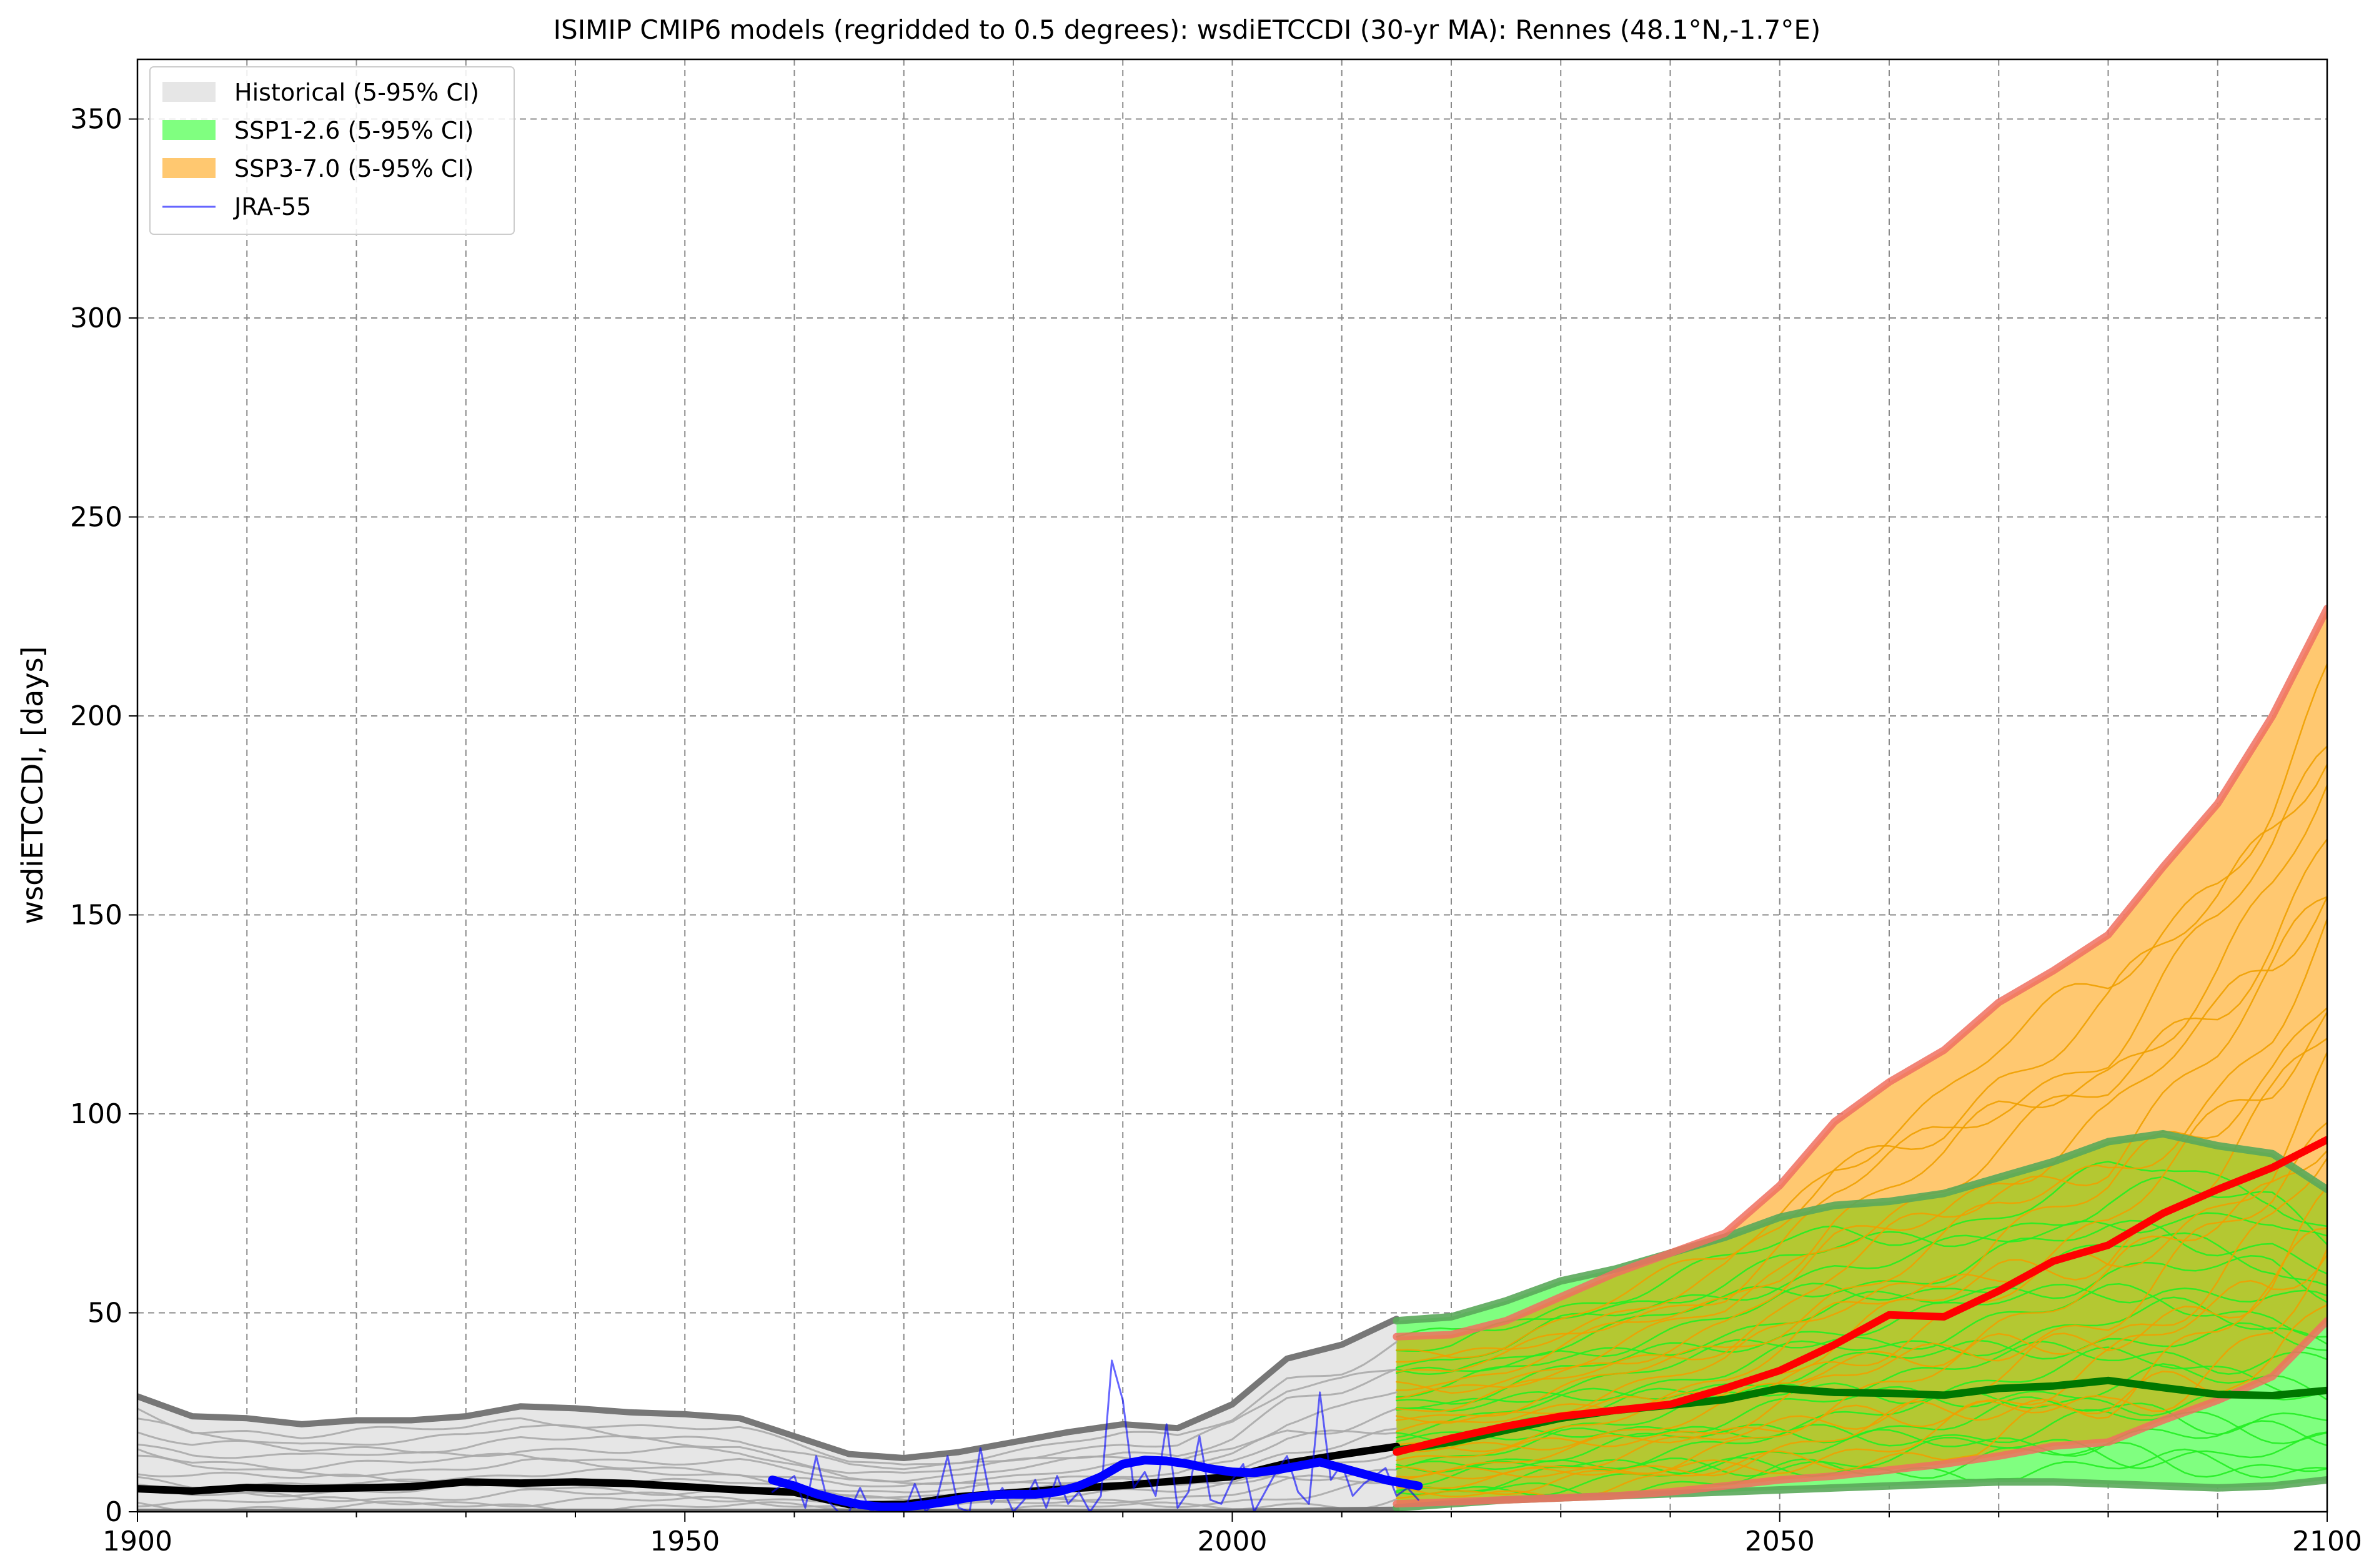  Describe the element at coordinates (96, 120) in the screenshot. I see `y-tick-label: 350` at that location.